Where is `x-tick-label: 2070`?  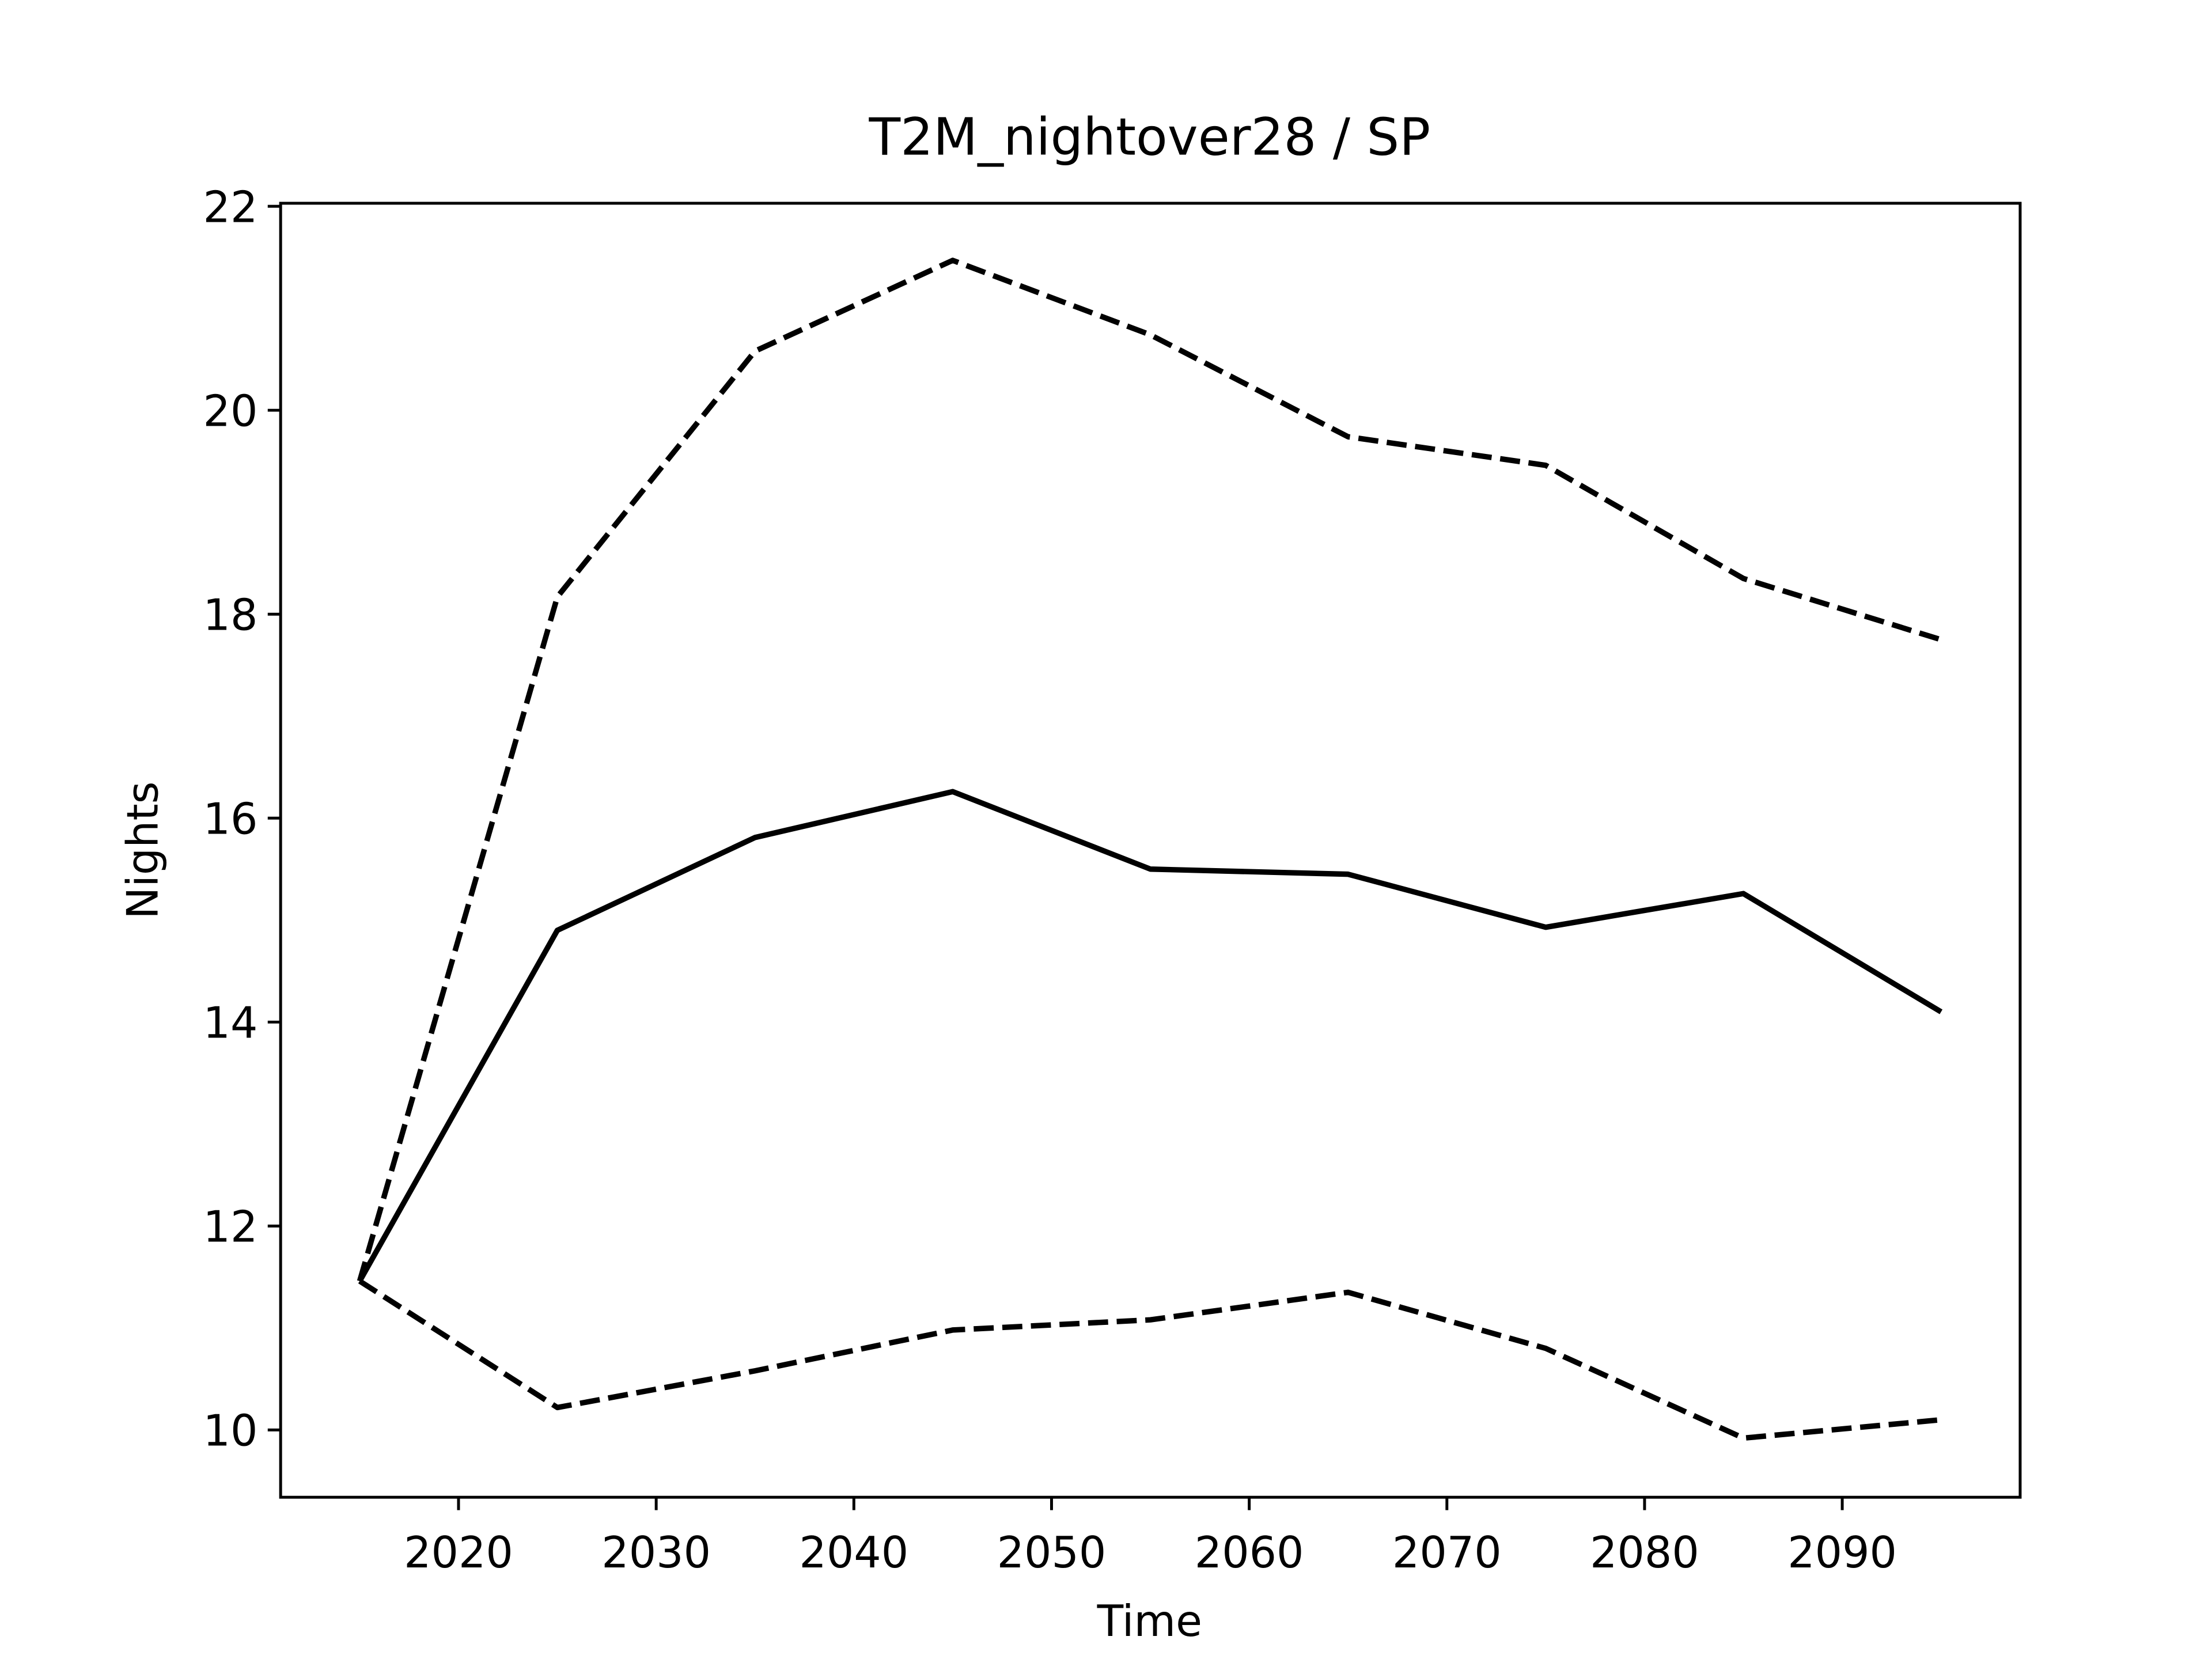
x-tick-label: 2070 is located at coordinates (1447, 1553).